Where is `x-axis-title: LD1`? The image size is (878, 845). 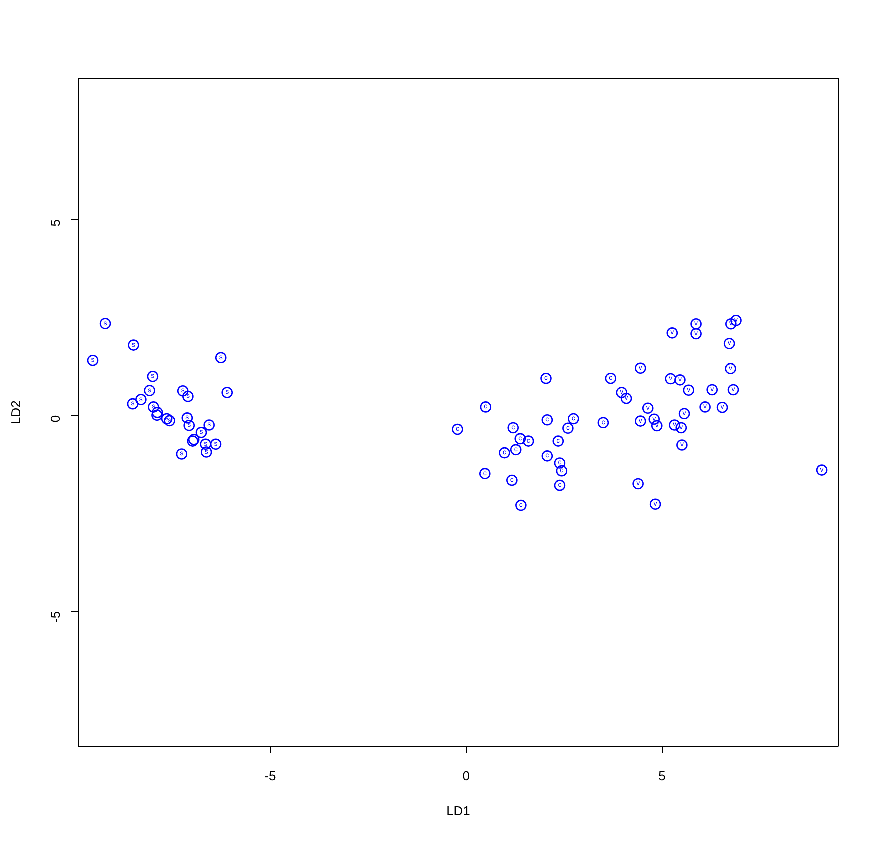 x-axis-title: LD1 is located at coordinates (458, 811).